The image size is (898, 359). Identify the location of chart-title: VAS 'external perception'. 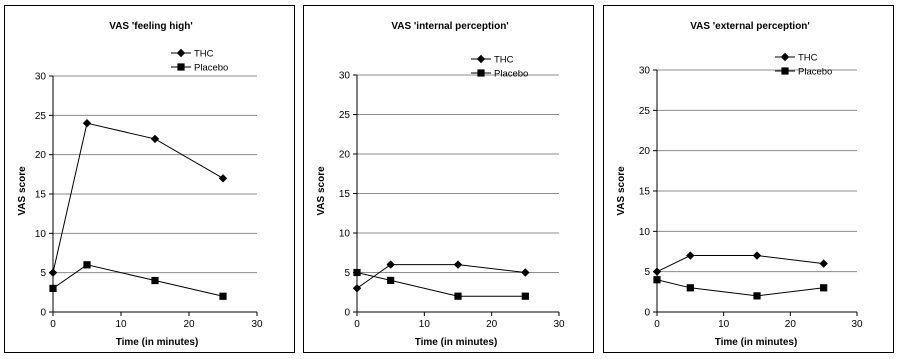
(750, 26).